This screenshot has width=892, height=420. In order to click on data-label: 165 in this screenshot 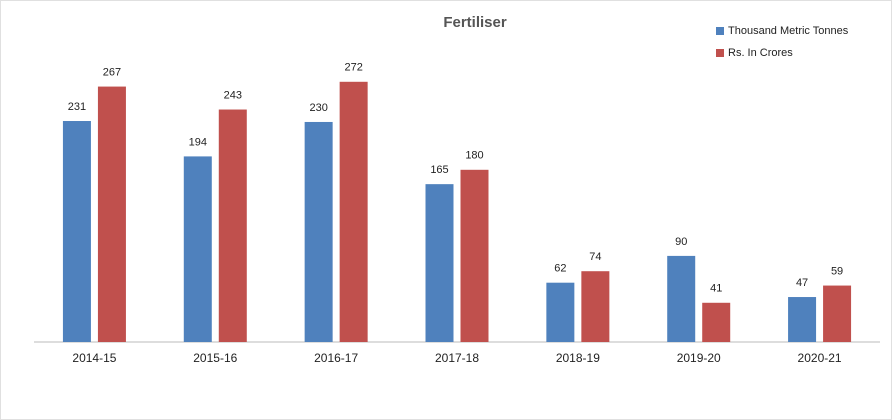, I will do `click(439, 170)`.